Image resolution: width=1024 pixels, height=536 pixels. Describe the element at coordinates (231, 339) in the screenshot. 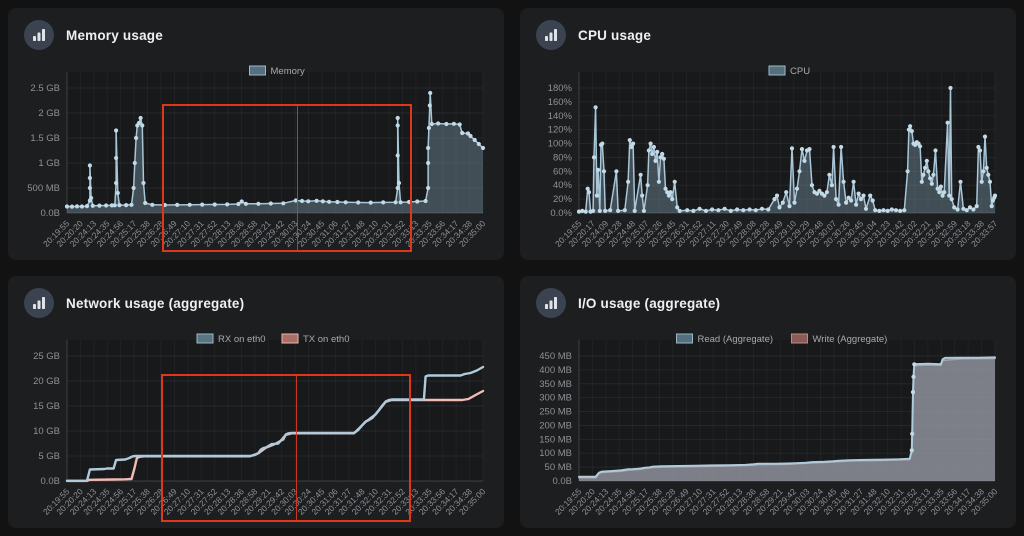

I see `legend-item-rx-on-eth0: RX on eth0` at that location.